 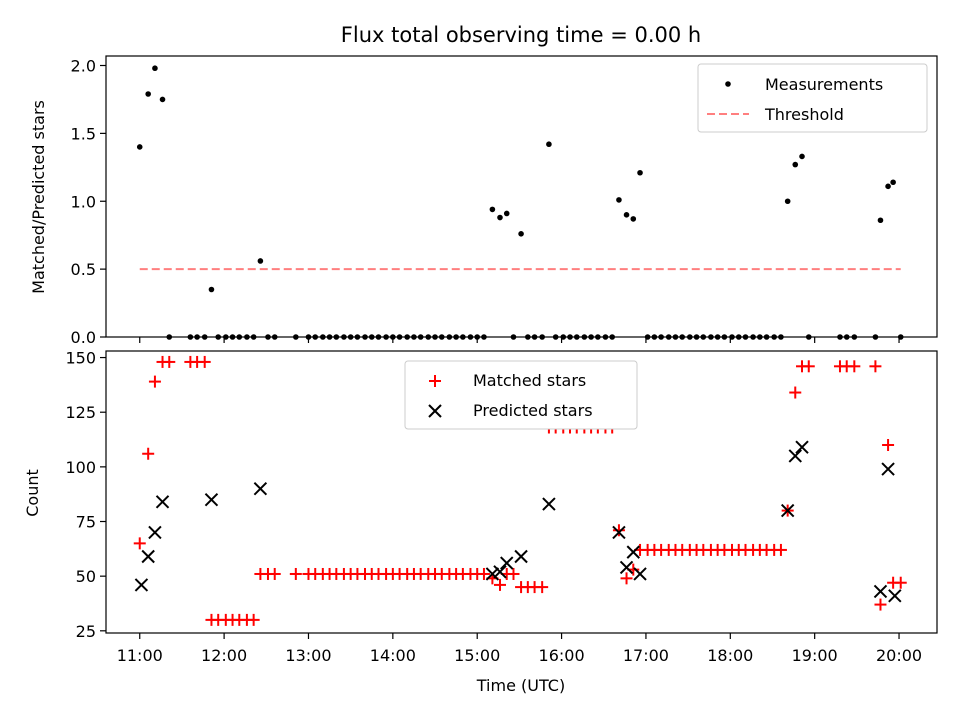 I want to click on top-y-ticks: 0.0 0.5 1.0 1.5 2.0, so click(x=88, y=202).